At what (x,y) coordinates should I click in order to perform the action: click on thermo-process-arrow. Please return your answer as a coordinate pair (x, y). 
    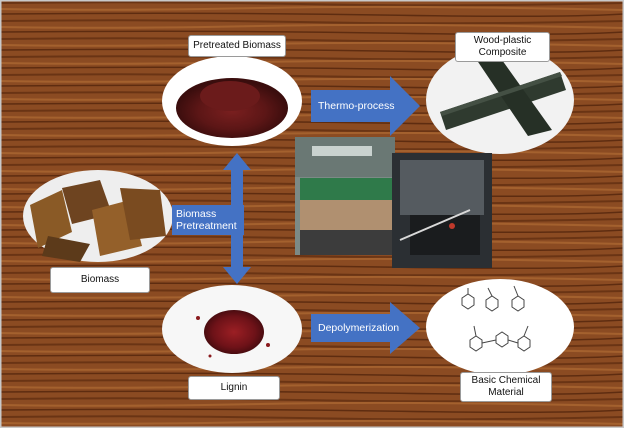
    Looking at the image, I should click on (365, 106).